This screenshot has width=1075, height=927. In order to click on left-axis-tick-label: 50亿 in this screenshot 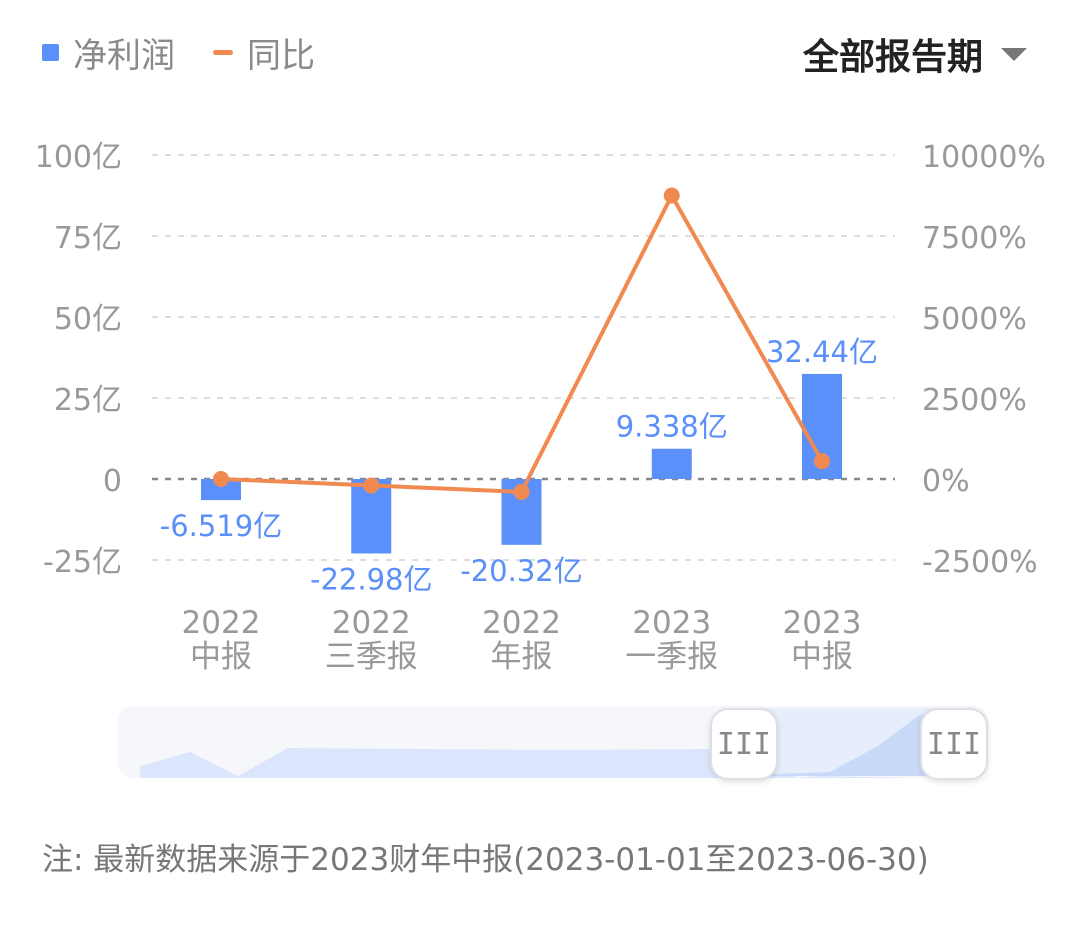, I will do `click(88, 319)`.